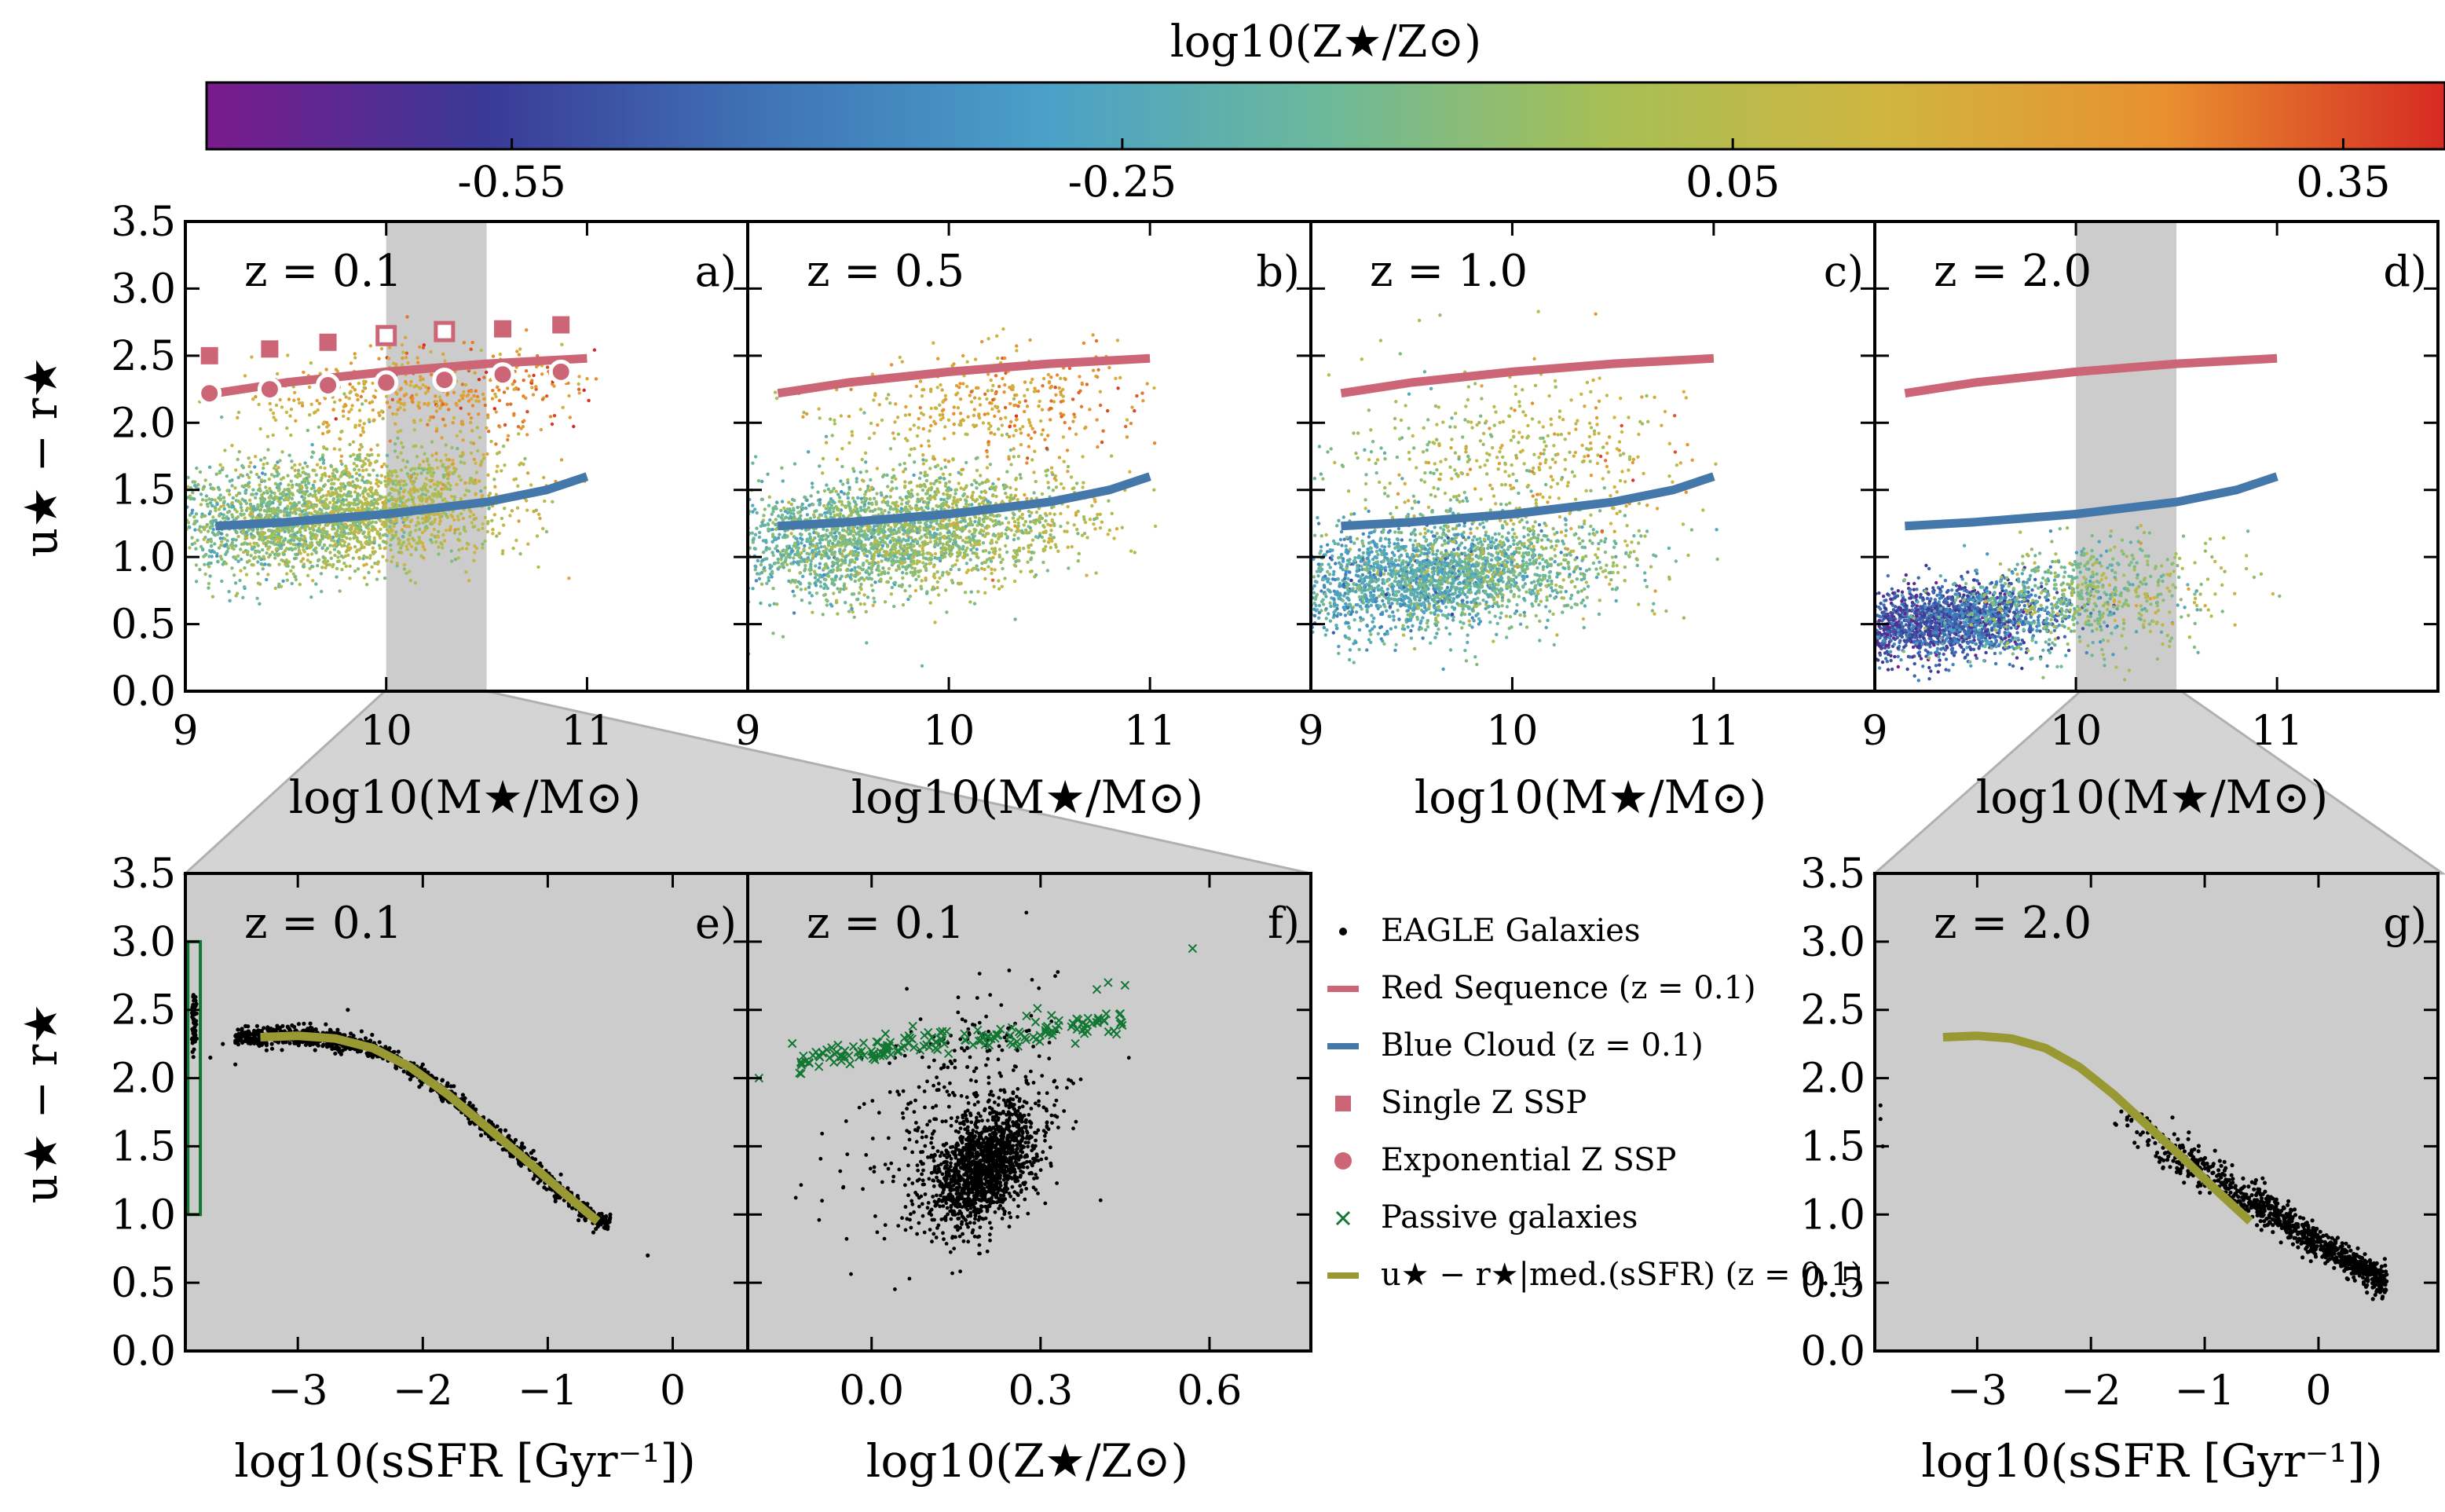 The height and width of the screenshot is (1512, 2445). What do you see at coordinates (143, 222) in the screenshot?
I see `y-tick-label: 3.5` at bounding box center [143, 222].